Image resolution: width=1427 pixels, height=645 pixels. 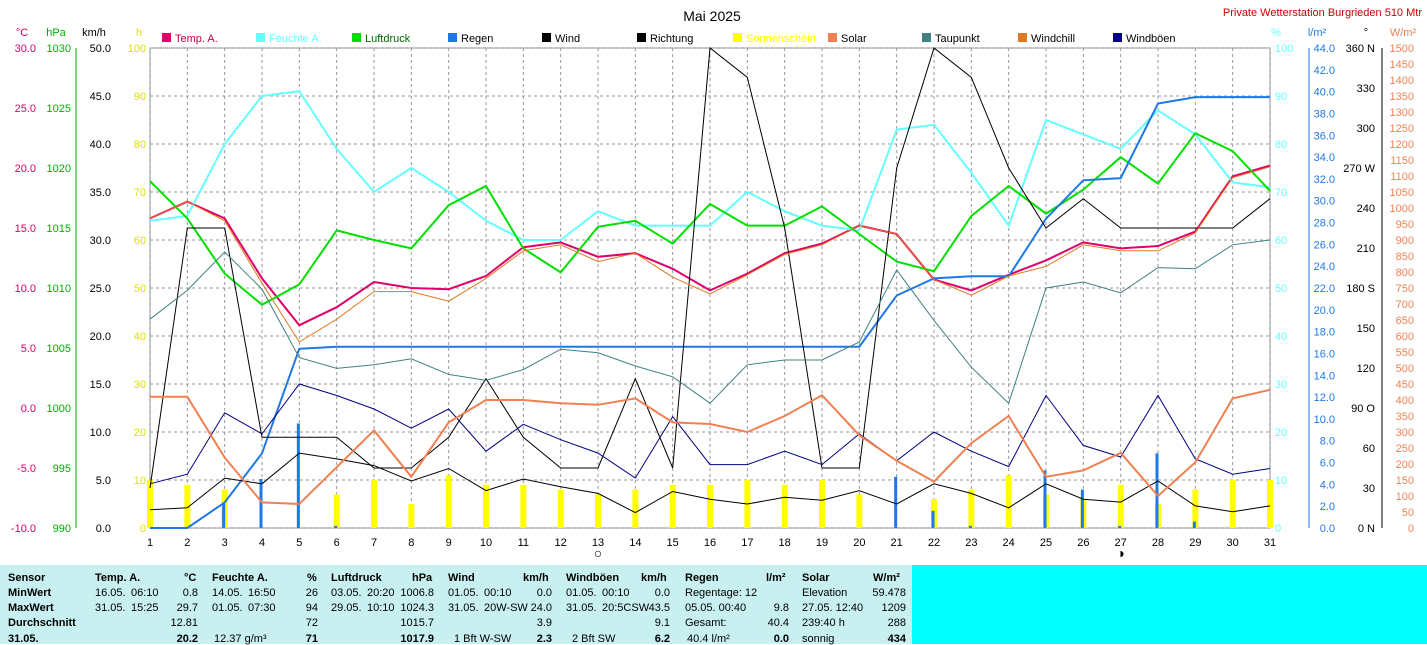 I want to click on axis-tick-rain: 36.0, so click(x=1324, y=136).